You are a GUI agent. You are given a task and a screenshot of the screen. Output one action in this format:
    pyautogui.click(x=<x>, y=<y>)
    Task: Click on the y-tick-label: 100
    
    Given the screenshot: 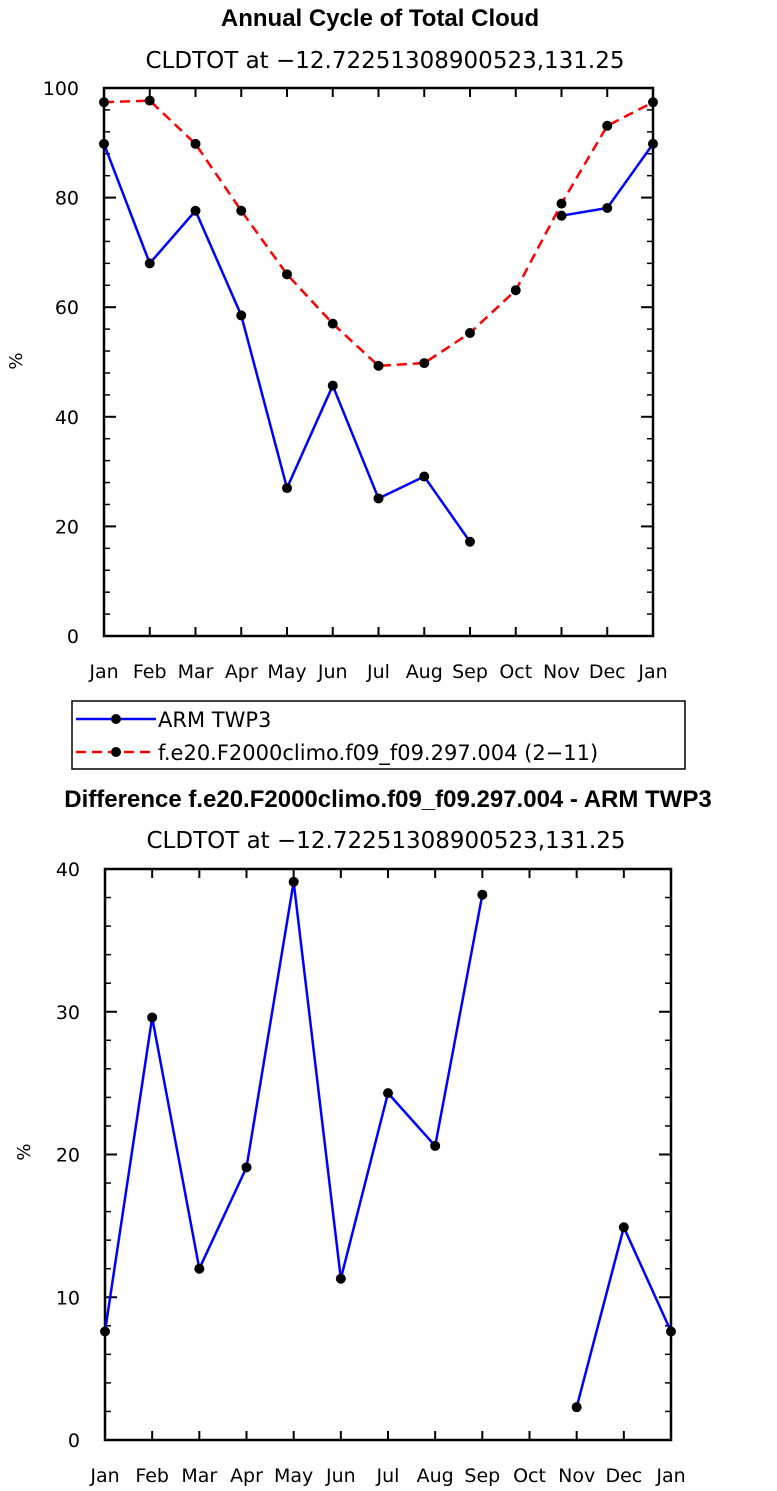 What is the action you would take?
    pyautogui.click(x=61, y=89)
    